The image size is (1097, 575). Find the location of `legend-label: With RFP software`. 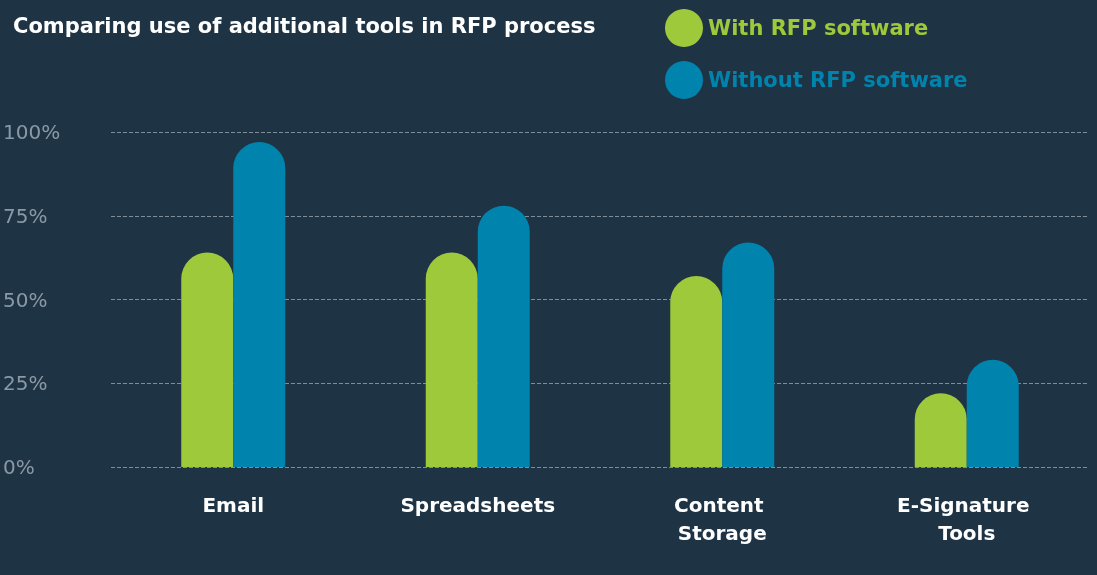

legend-label: With RFP software is located at coordinates (818, 28).